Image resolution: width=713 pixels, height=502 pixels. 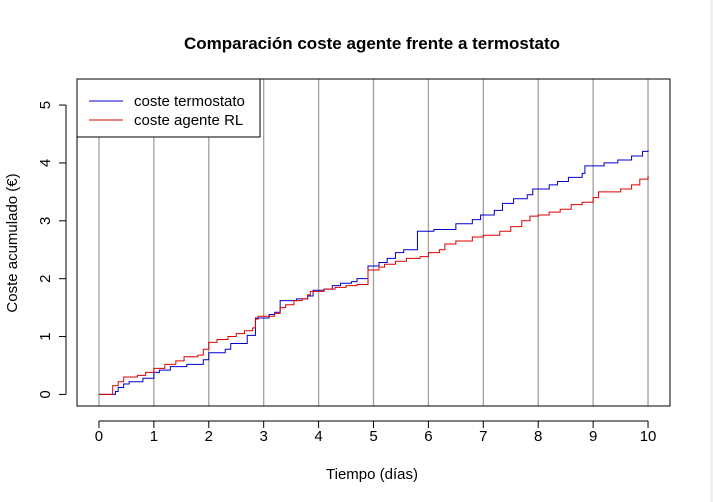 I want to click on legend-label-termostato: coste termostato, so click(x=189, y=101).